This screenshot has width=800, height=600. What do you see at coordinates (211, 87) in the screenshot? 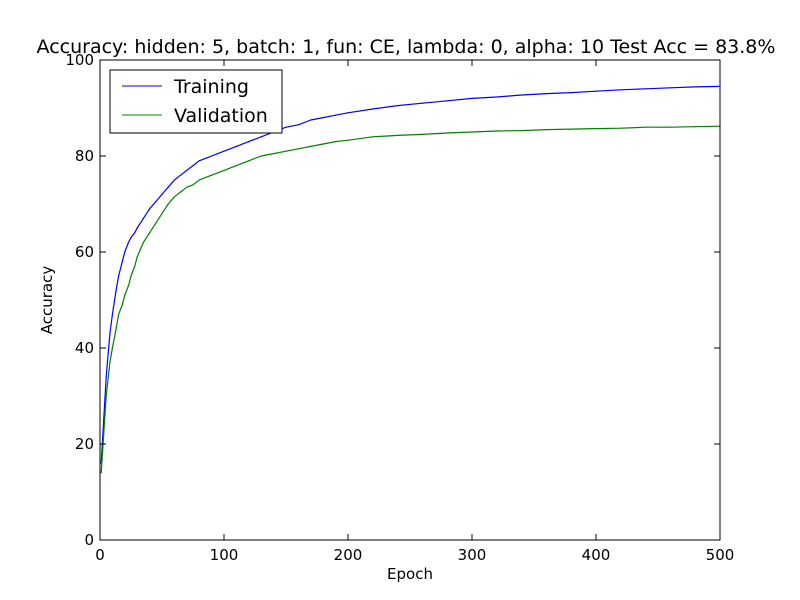
I see `legend-label-training: Training` at bounding box center [211, 87].